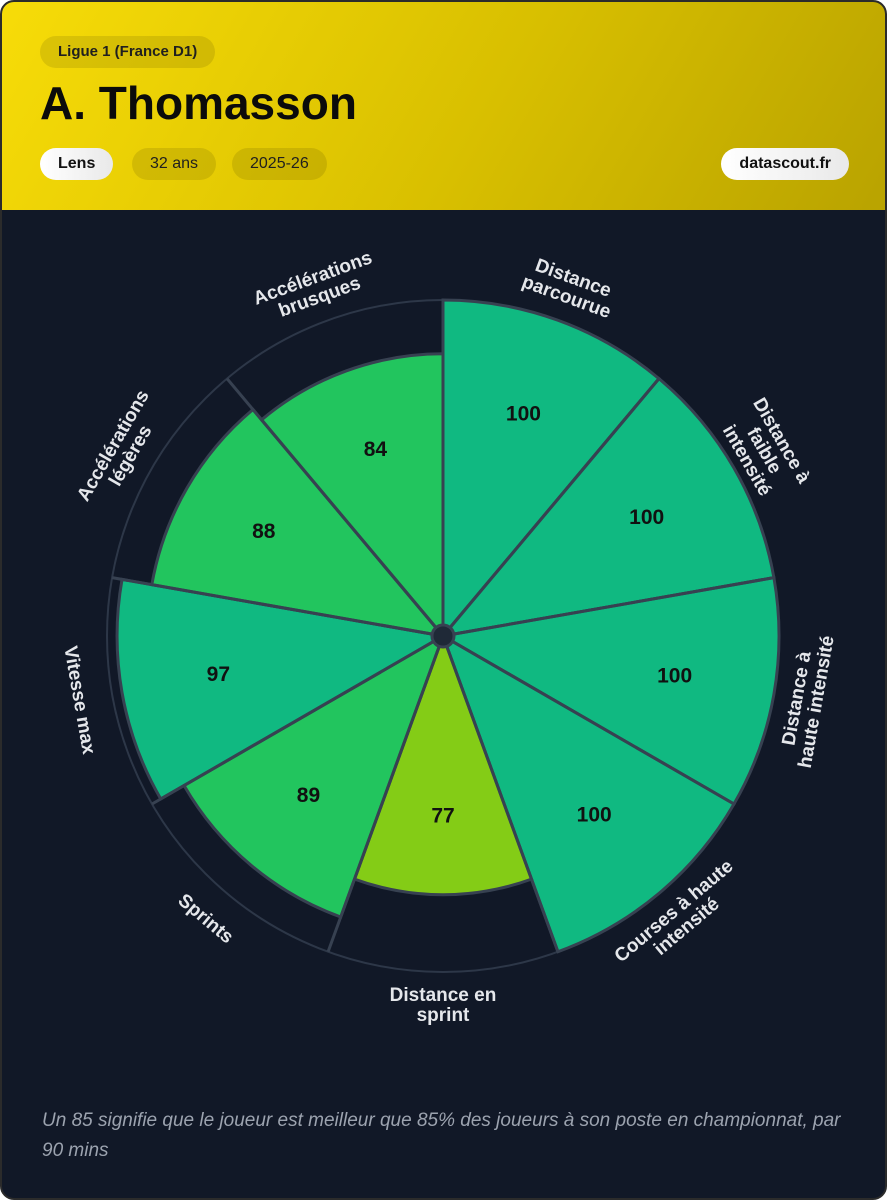  Describe the element at coordinates (785, 164) in the screenshot. I see `source-pill: datascout.fr` at that location.